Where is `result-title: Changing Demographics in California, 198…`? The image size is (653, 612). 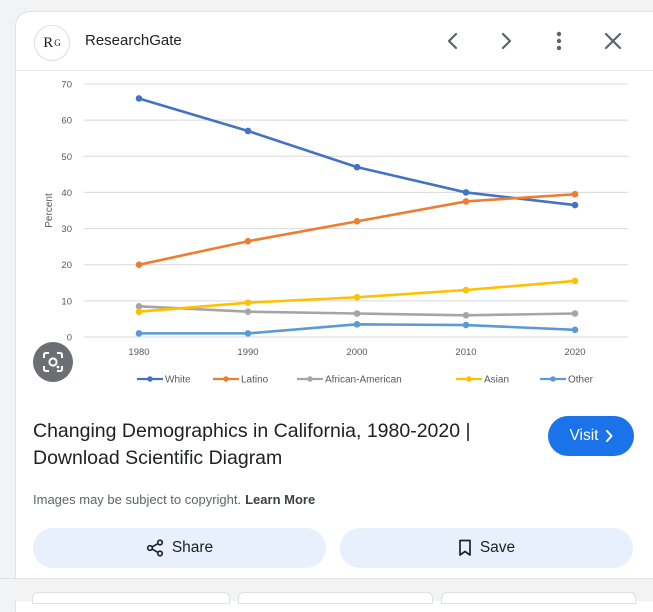 result-title: Changing Demographics in California, 198… is located at coordinates (252, 444).